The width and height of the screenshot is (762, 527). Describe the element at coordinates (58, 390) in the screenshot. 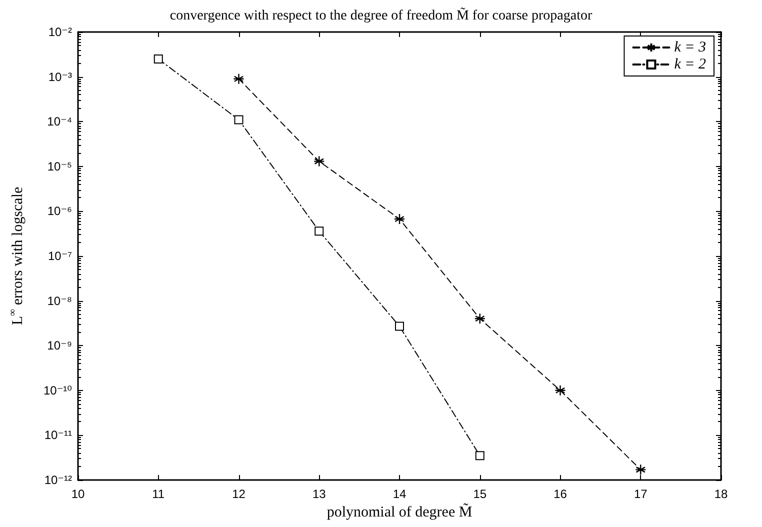

I see `y-tick-label: 10⁻¹⁰` at that location.